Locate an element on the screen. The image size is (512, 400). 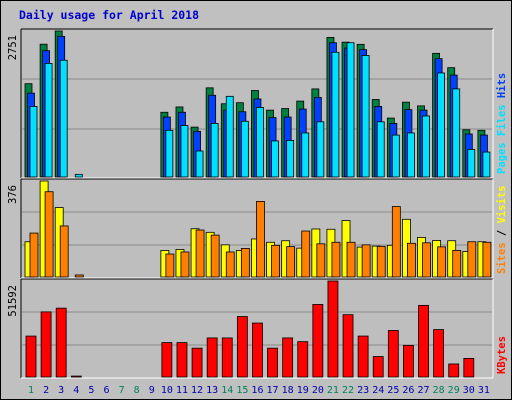
x-tick-label: 20 is located at coordinates (318, 390).